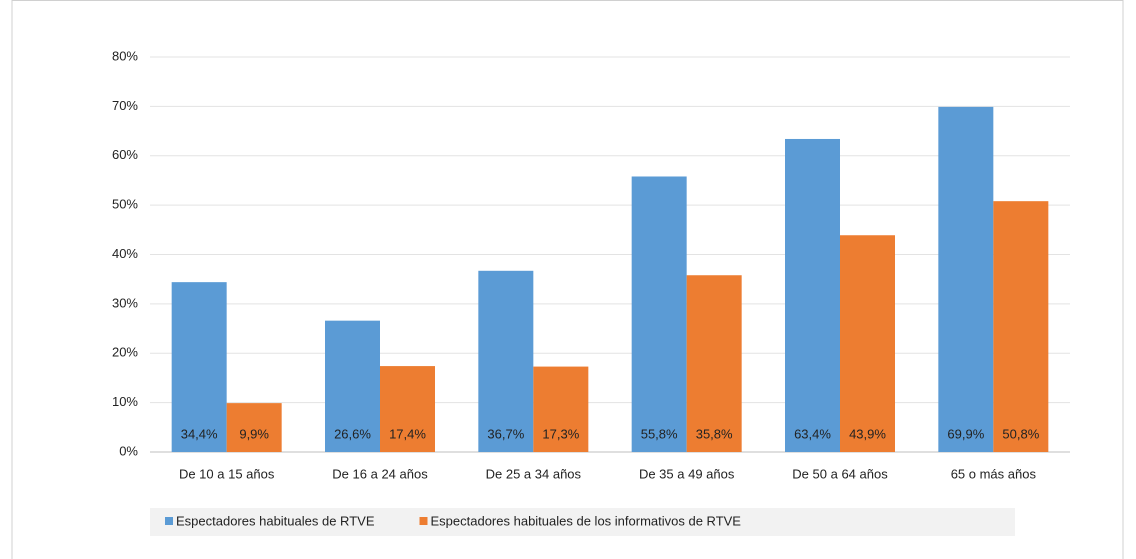 The height and width of the screenshot is (559, 1136). What do you see at coordinates (659, 433) in the screenshot?
I see `data-label: 55,8%` at bounding box center [659, 433].